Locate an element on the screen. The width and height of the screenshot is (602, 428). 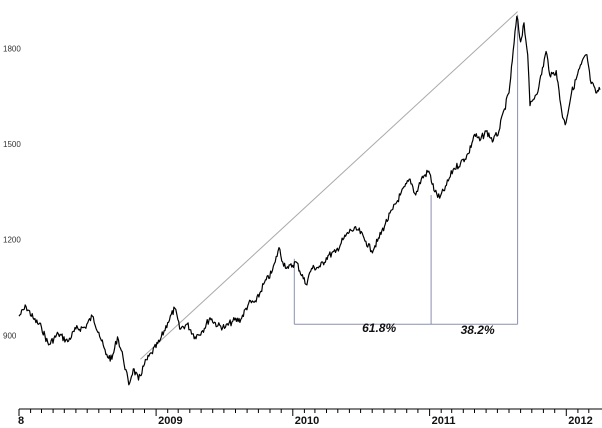
y-axis: 900 1200 1500 1800 is located at coordinates (12, 192).